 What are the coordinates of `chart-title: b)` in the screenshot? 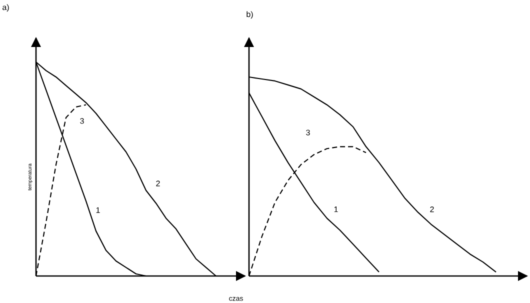 It's located at (249, 15).